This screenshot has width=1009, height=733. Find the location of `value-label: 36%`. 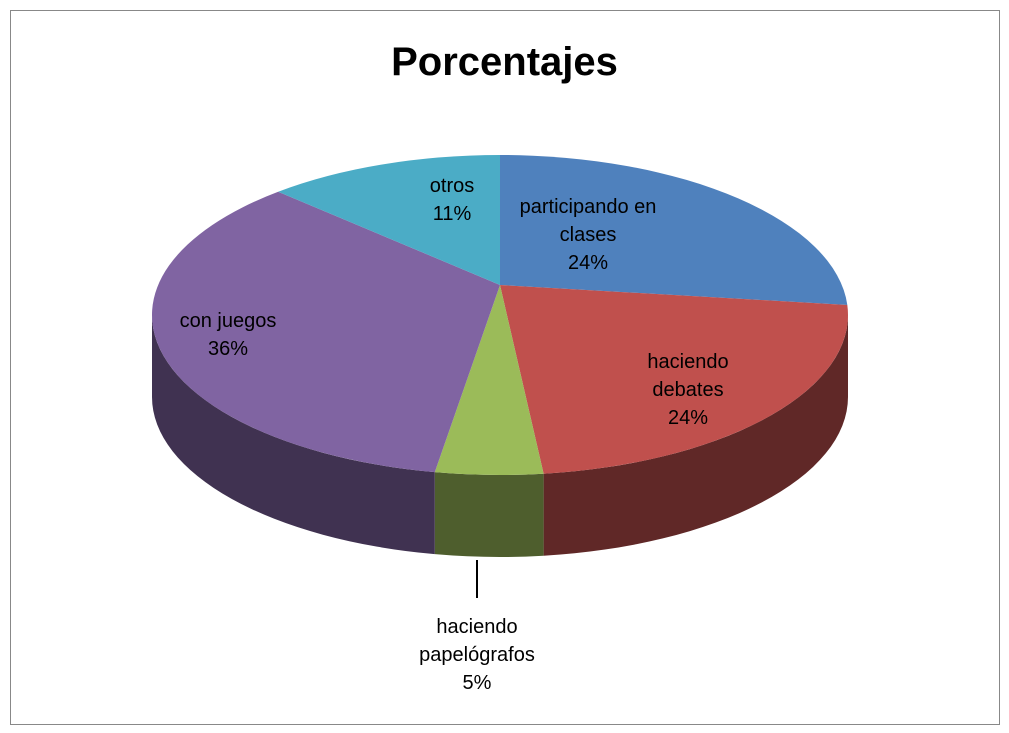

value-label: 36% is located at coordinates (228, 349).